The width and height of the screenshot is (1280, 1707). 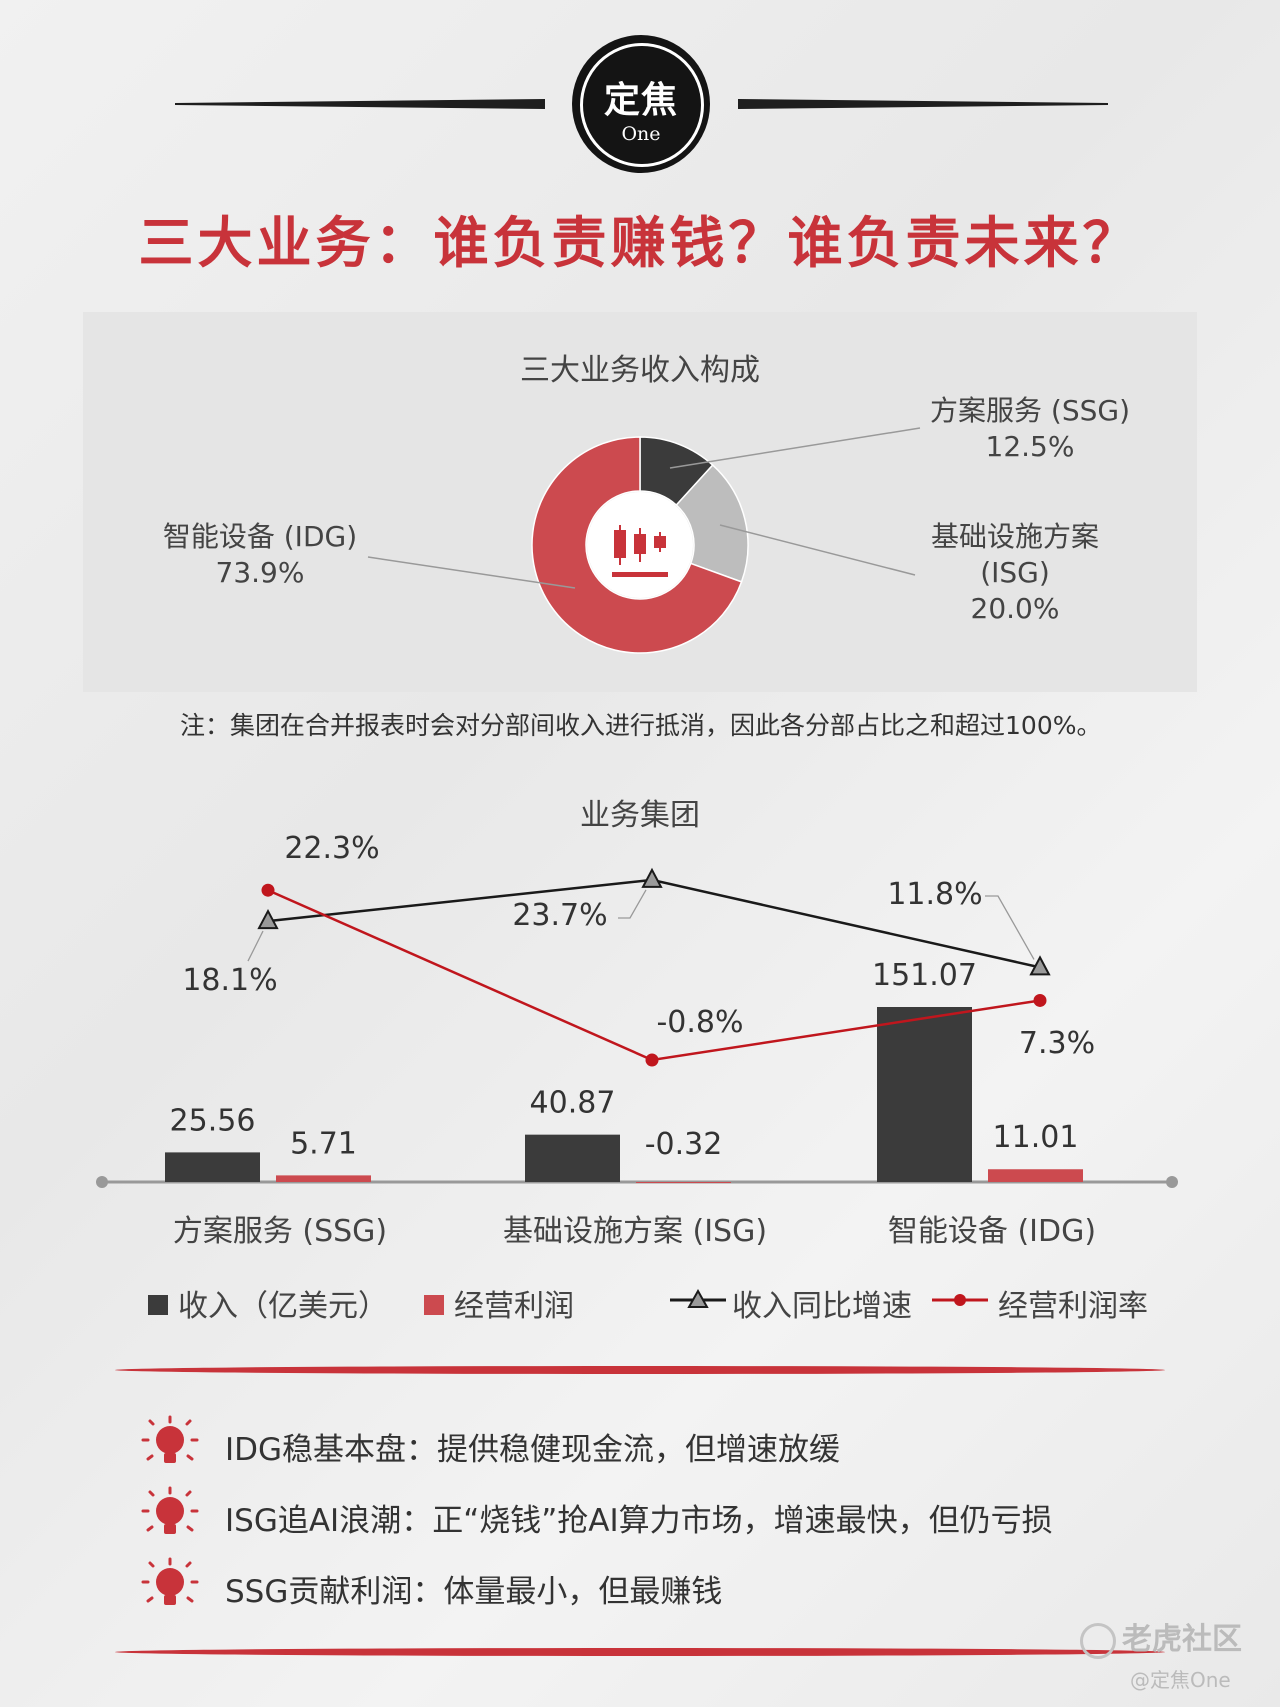 I want to click on donut-label-idg: 智能设备 (IDG) 73.9%, so click(x=260, y=555).